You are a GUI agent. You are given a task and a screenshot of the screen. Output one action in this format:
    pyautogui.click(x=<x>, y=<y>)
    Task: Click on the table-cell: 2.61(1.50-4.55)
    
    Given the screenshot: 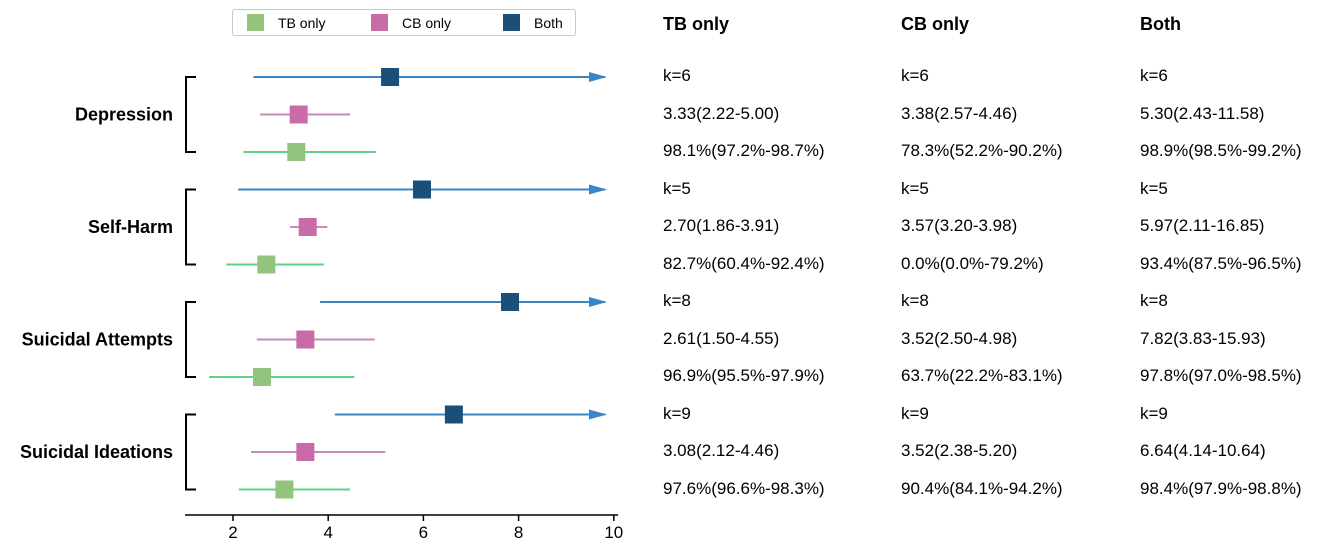 What is the action you would take?
    pyautogui.click(x=721, y=338)
    